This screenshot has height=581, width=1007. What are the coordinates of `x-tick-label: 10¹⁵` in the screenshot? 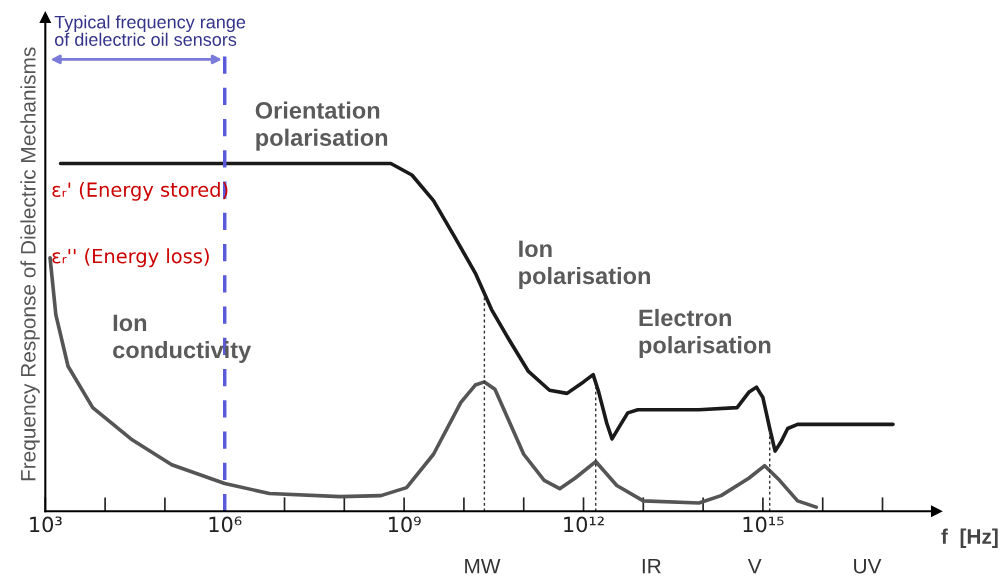 It's located at (763, 524).